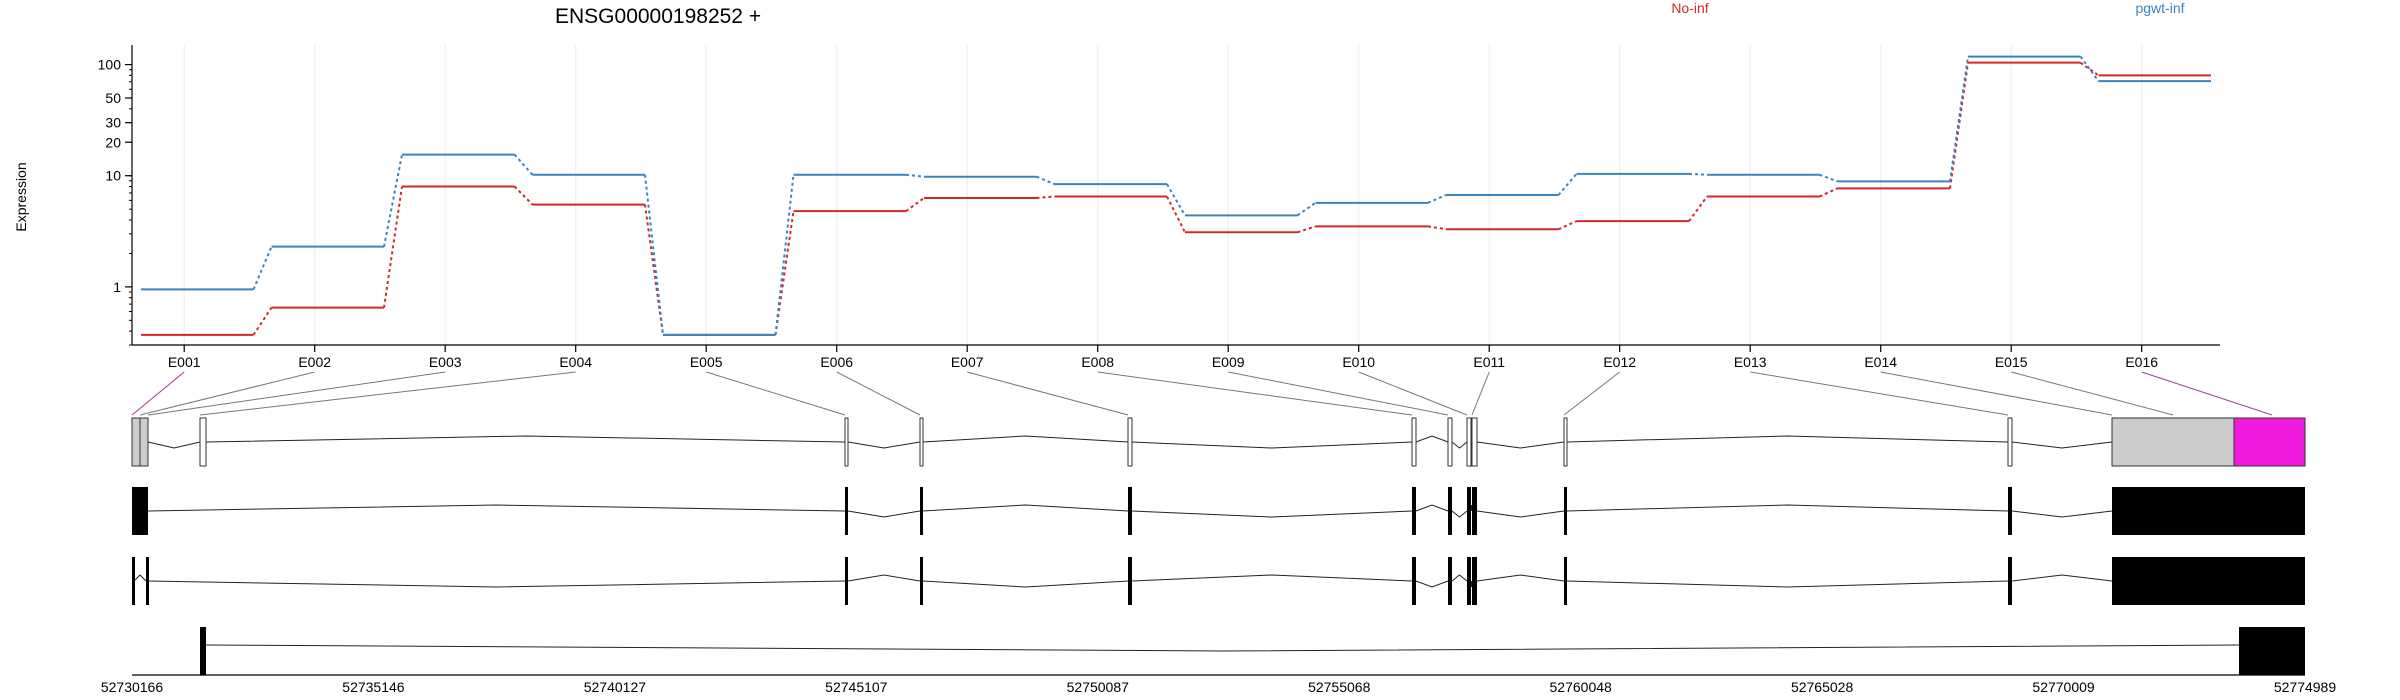 The height and width of the screenshot is (700, 2400). I want to click on x-tick-label: E008, so click(1097, 362).